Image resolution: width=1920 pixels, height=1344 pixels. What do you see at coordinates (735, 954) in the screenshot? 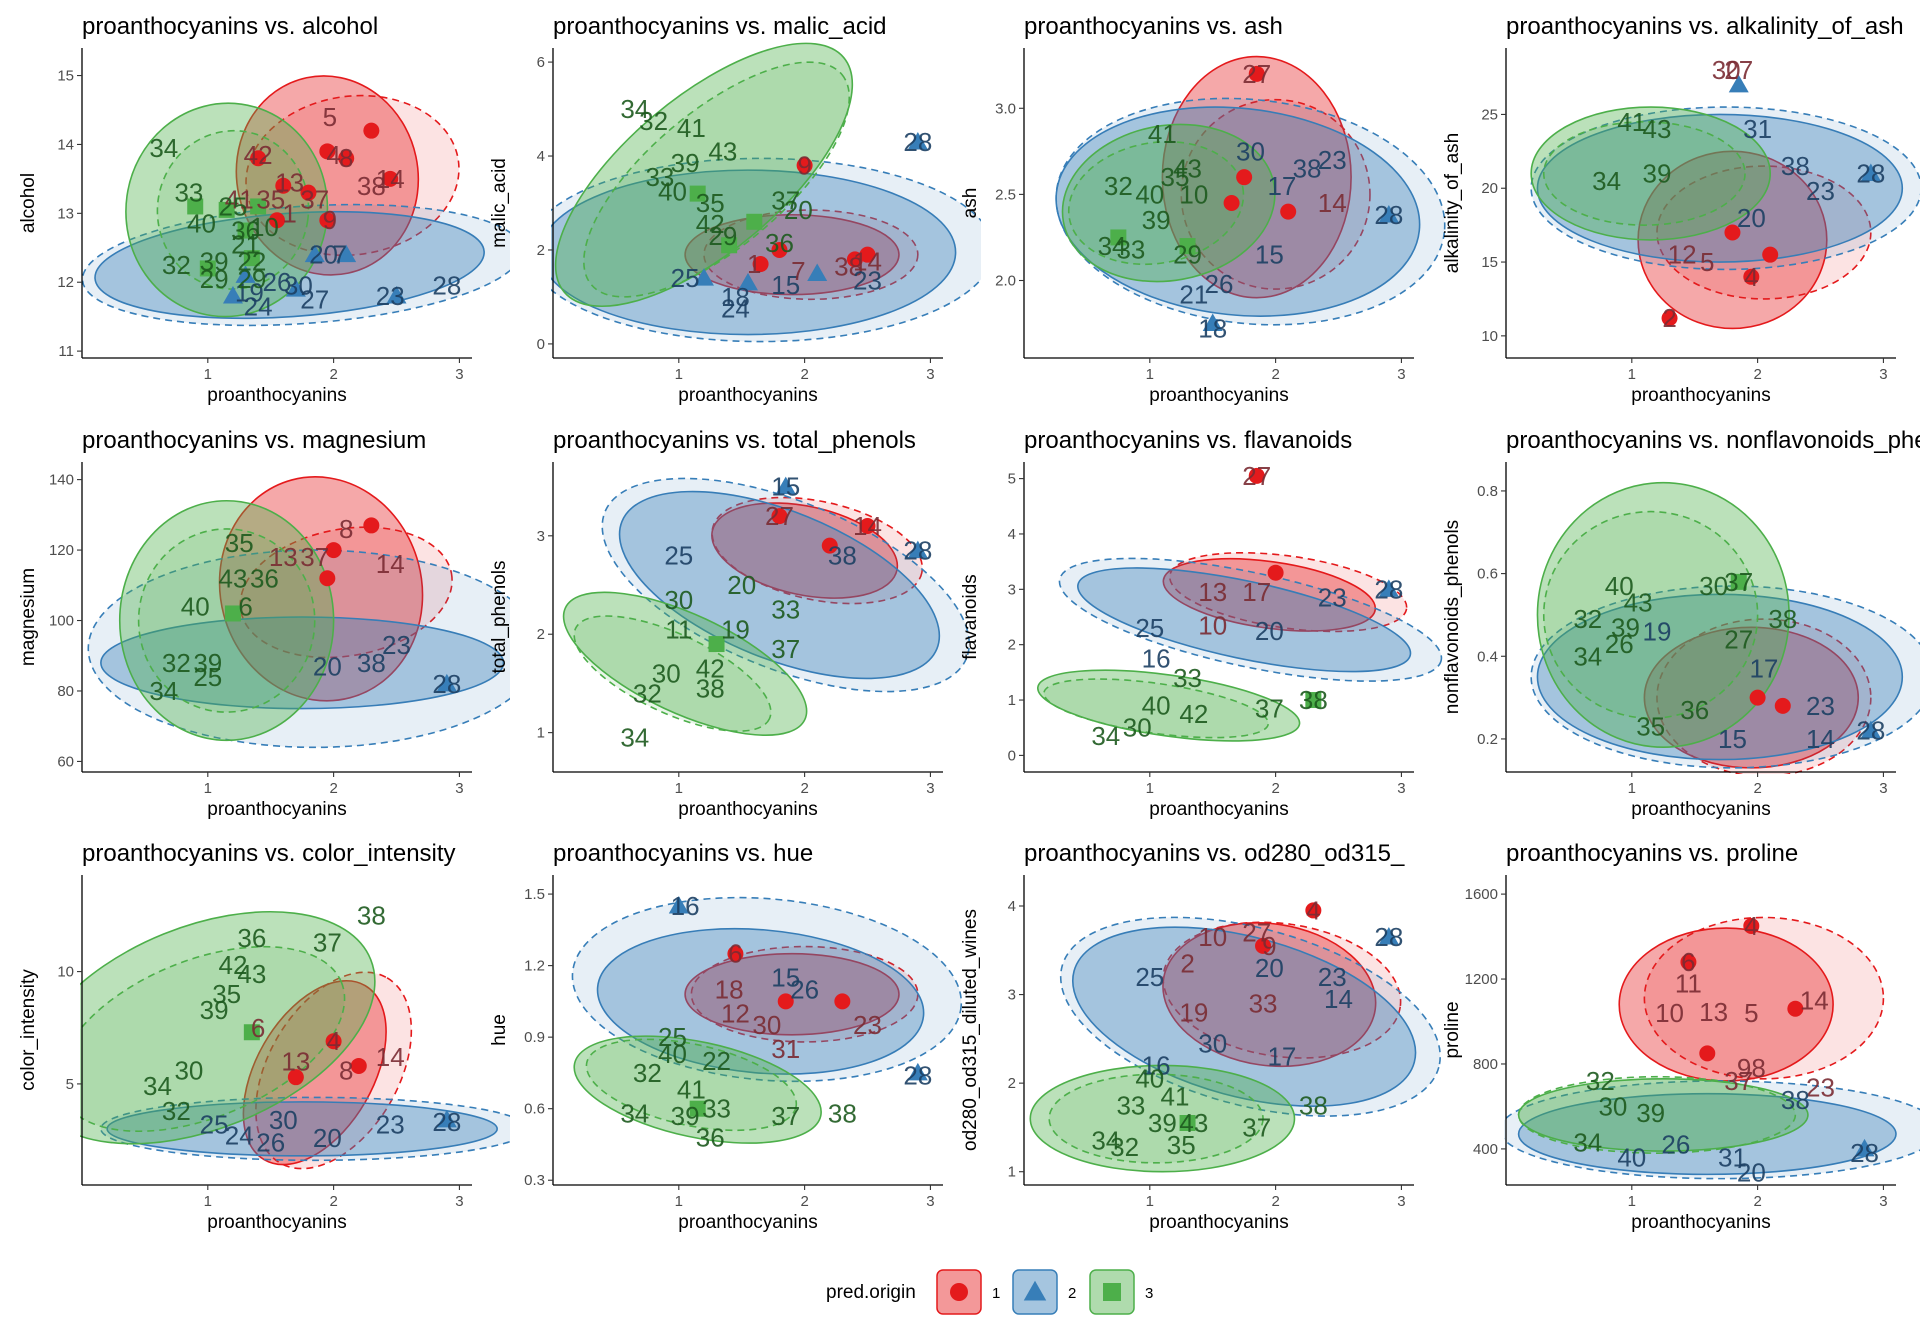
I see `point-label: 6` at bounding box center [735, 954].